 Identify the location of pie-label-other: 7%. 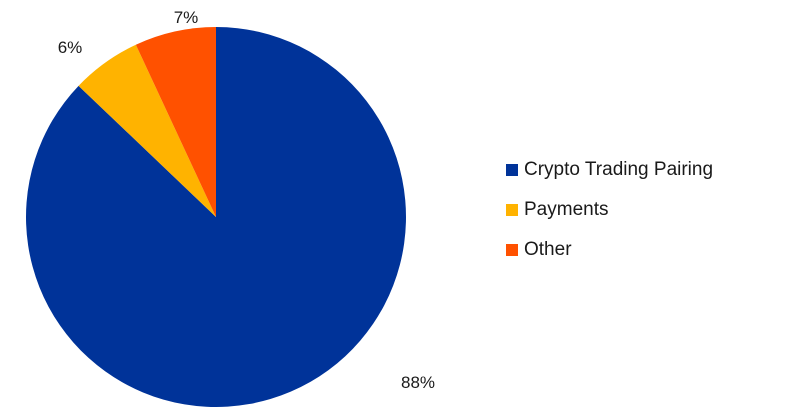
(186, 17).